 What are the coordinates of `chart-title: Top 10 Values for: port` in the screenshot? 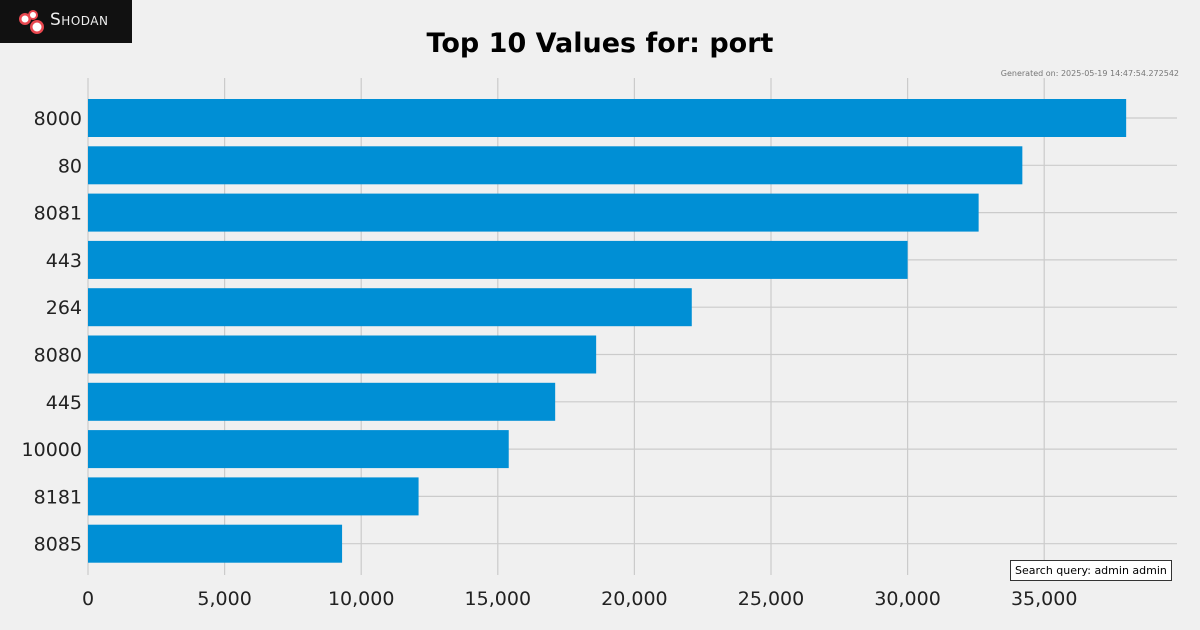 It's located at (600, 43).